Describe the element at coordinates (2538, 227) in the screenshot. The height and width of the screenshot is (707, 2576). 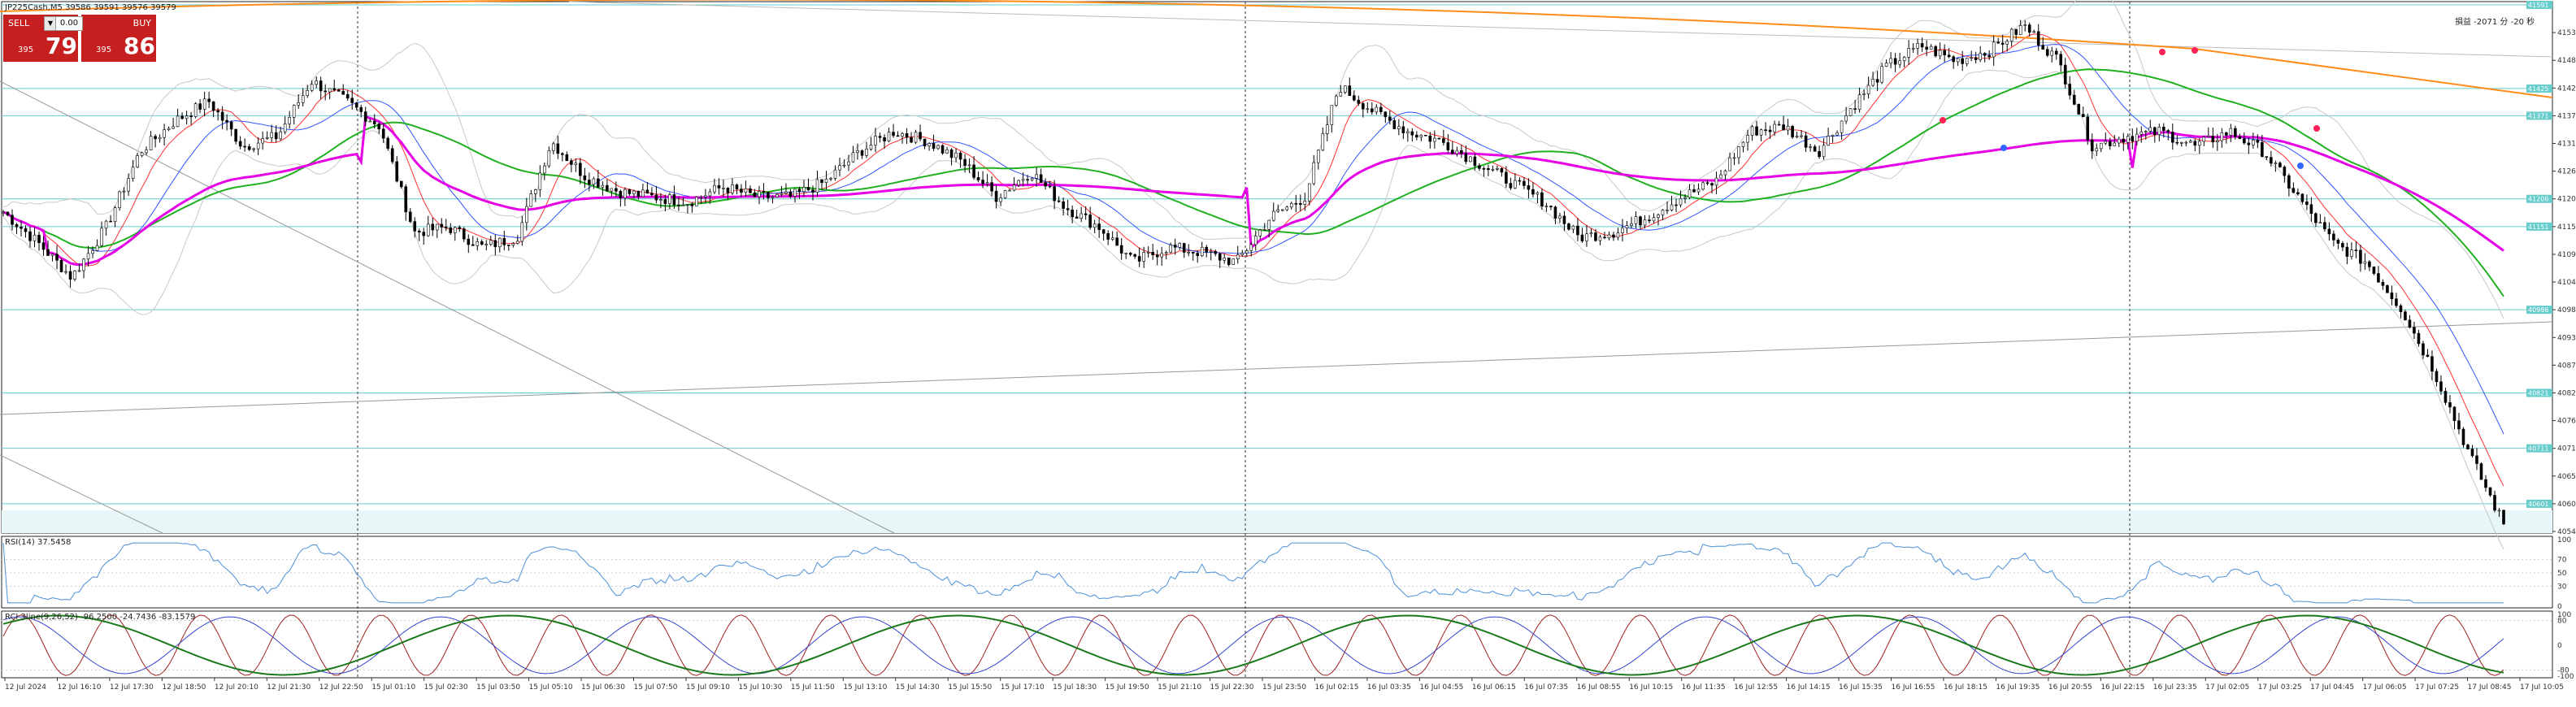
I see `level-tag-label: 41151` at that location.